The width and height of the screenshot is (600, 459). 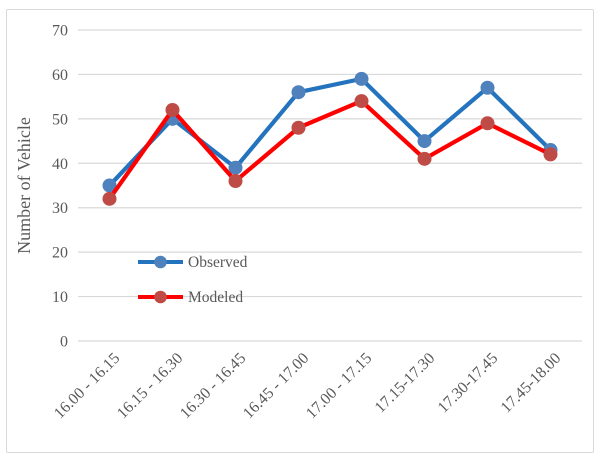 I want to click on x-tick-label: 17.00 - 17.15, so click(x=339, y=386).